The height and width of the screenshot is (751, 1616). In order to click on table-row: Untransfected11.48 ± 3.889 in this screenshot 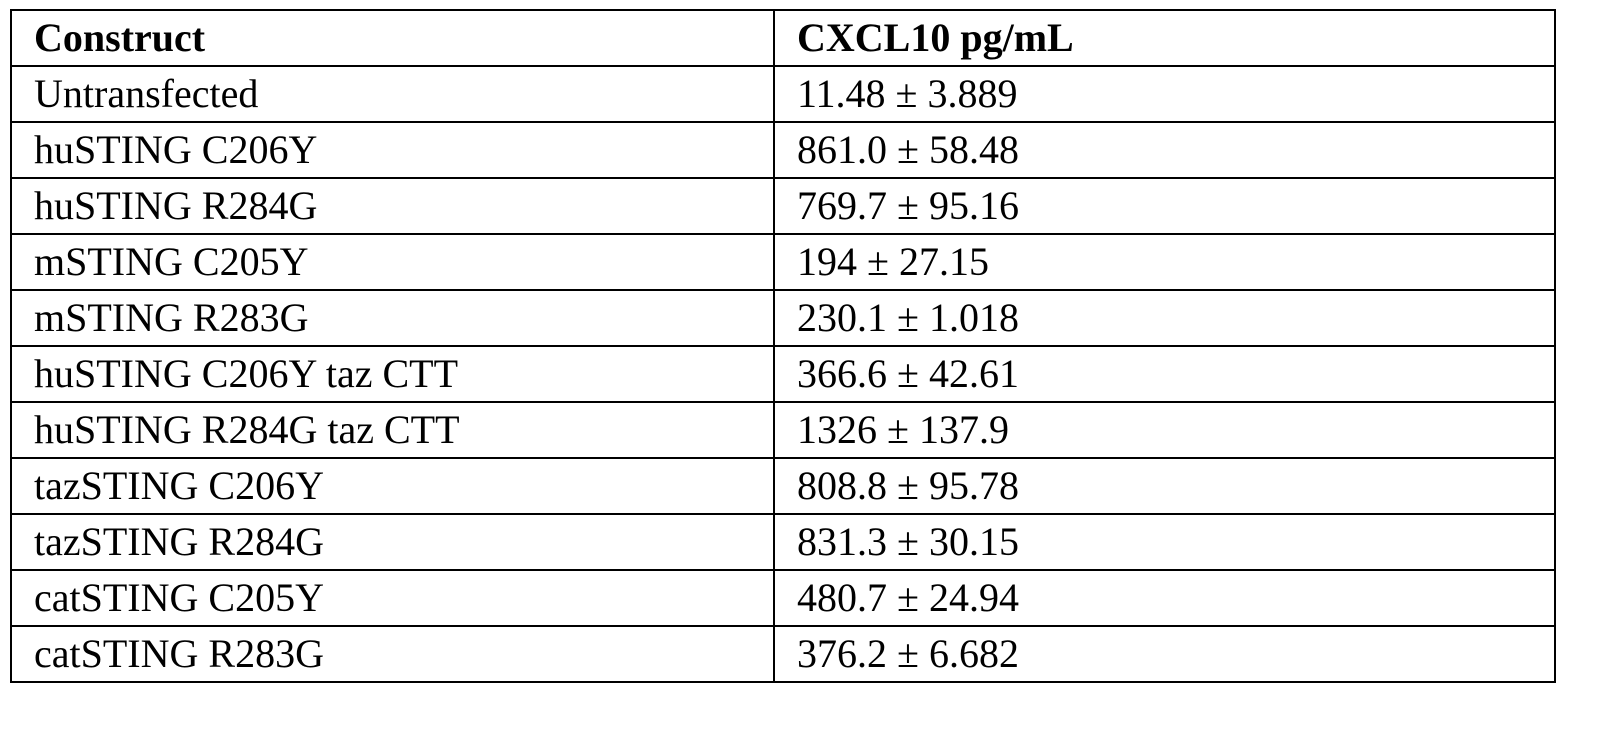, I will do `click(783, 94)`.